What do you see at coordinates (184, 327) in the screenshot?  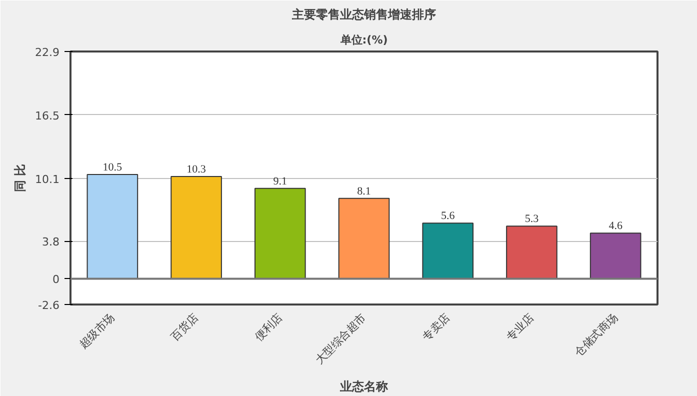 I see `x-tick-label: 百货店` at bounding box center [184, 327].